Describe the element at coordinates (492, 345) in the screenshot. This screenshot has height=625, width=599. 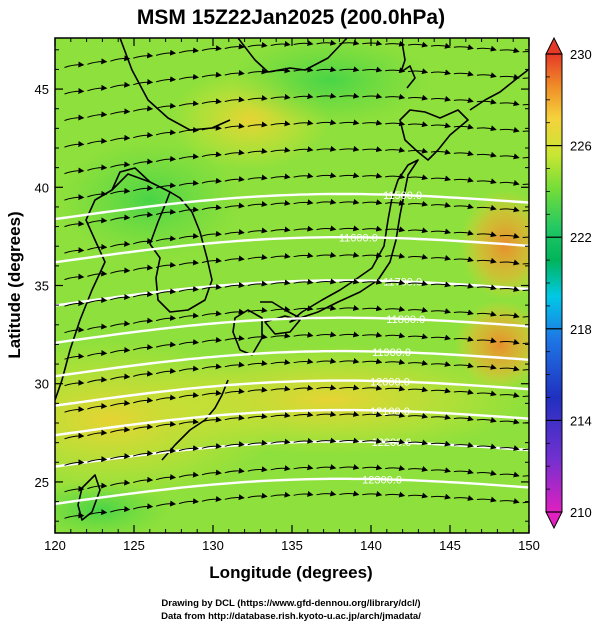
I see `hot-spot-southeast` at that location.